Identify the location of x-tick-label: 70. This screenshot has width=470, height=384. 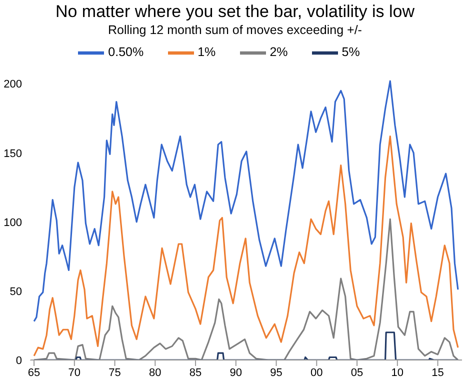
(74, 372).